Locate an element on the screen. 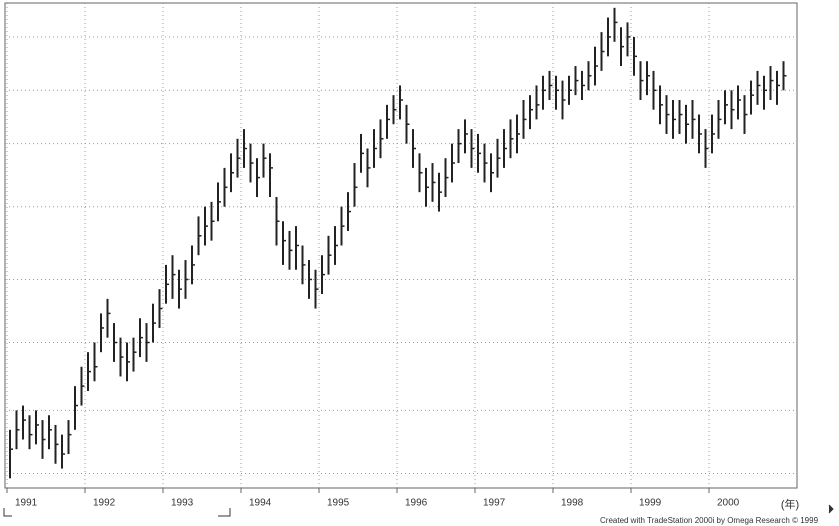  scroll-right is located at coordinates (831, 509).